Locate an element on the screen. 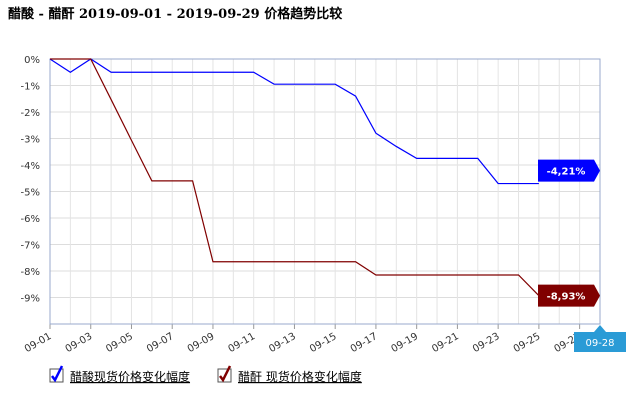 The image size is (640, 404). x-tick-label: 09-23 is located at coordinates (486, 343).